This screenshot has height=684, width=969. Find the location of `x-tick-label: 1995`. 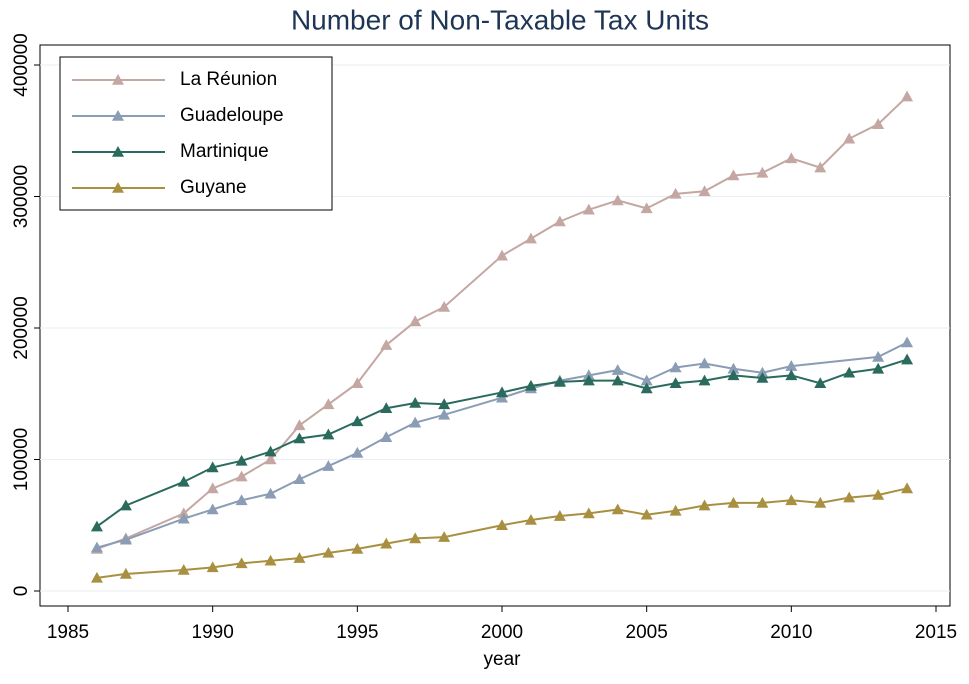

x-tick-label: 1995 is located at coordinates (357, 632).